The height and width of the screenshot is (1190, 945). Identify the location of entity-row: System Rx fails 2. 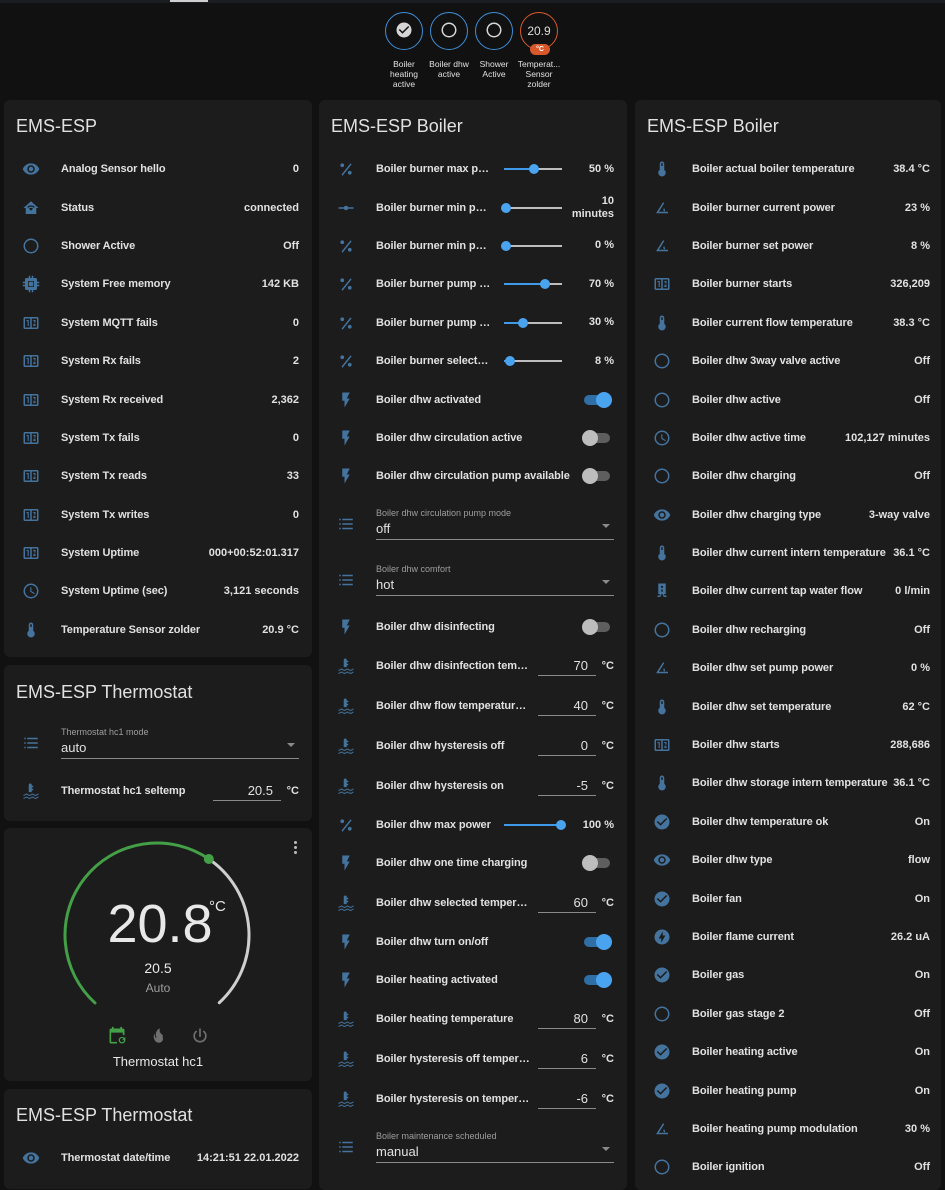
(158, 361).